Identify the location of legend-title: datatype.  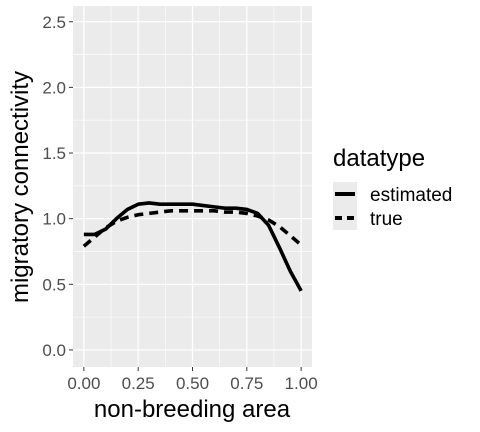
(379, 158).